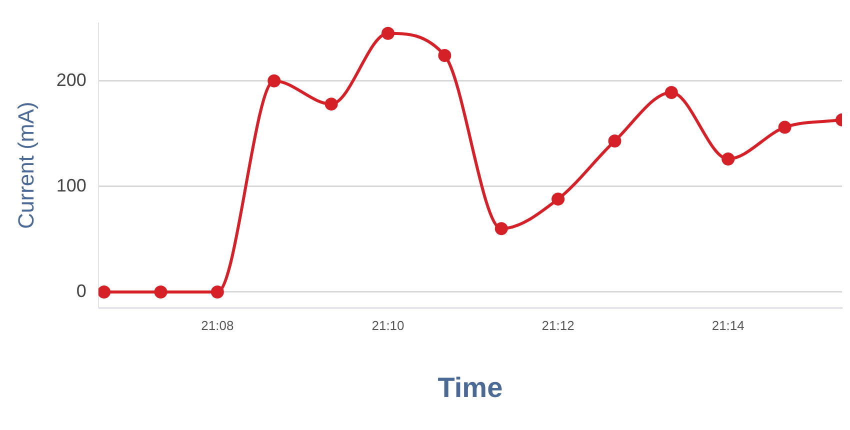 Image resolution: width=850 pixels, height=430 pixels. I want to click on x-axis-title: Time, so click(470, 387).